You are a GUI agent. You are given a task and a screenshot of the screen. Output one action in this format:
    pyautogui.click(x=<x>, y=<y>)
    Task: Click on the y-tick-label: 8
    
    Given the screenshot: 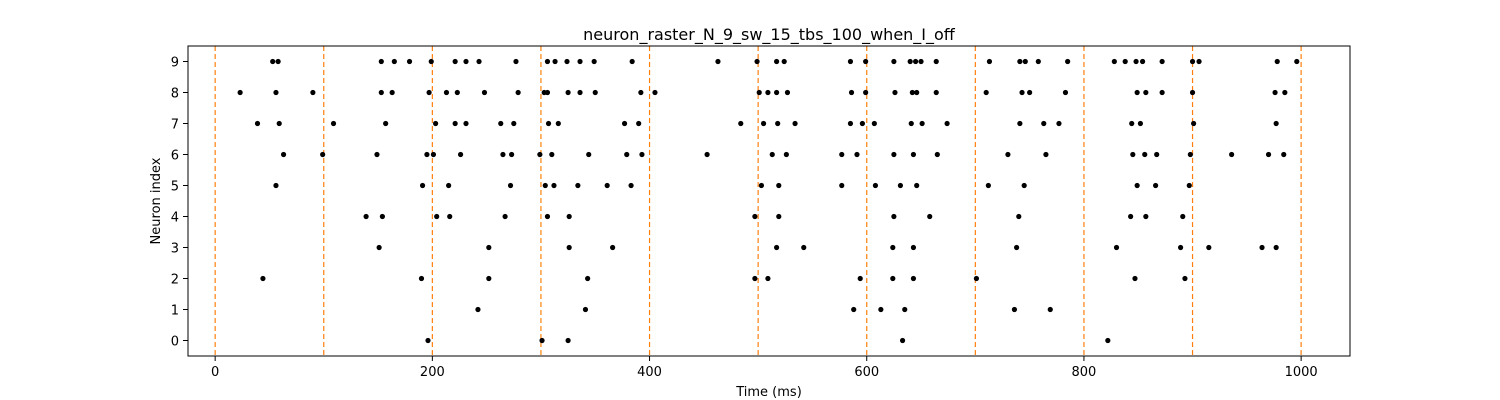 What is the action you would take?
    pyautogui.click(x=175, y=94)
    